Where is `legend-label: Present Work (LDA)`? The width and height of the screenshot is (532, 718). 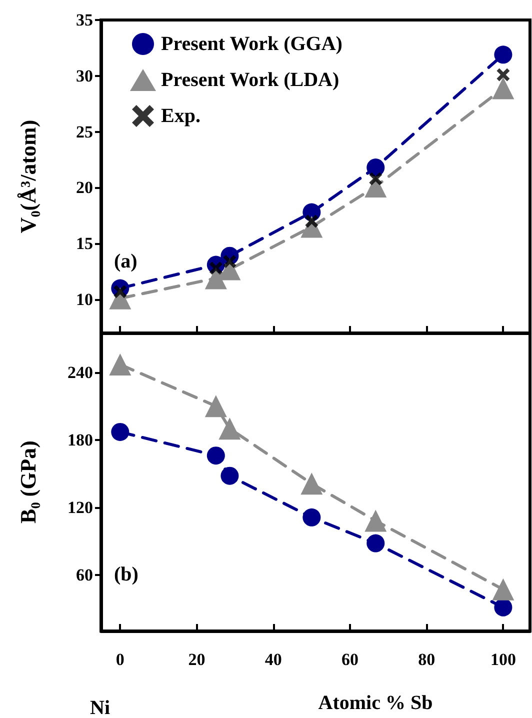
legend-label: Present Work (LDA) is located at coordinates (250, 80).